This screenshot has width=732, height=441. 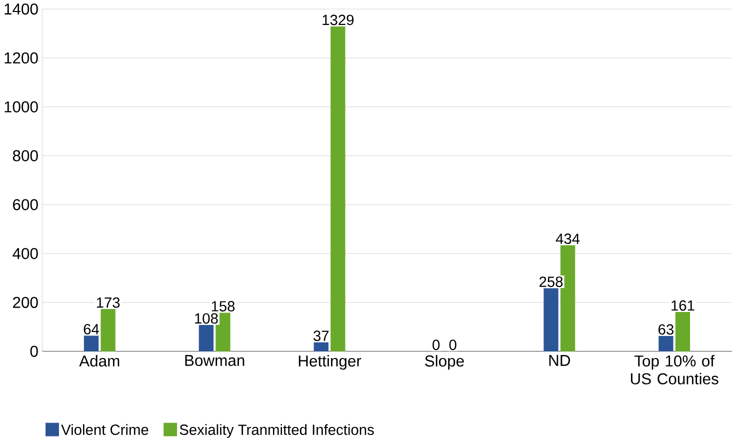 What do you see at coordinates (214, 360) in the screenshot?
I see `x-tick-label: Bowman` at bounding box center [214, 360].